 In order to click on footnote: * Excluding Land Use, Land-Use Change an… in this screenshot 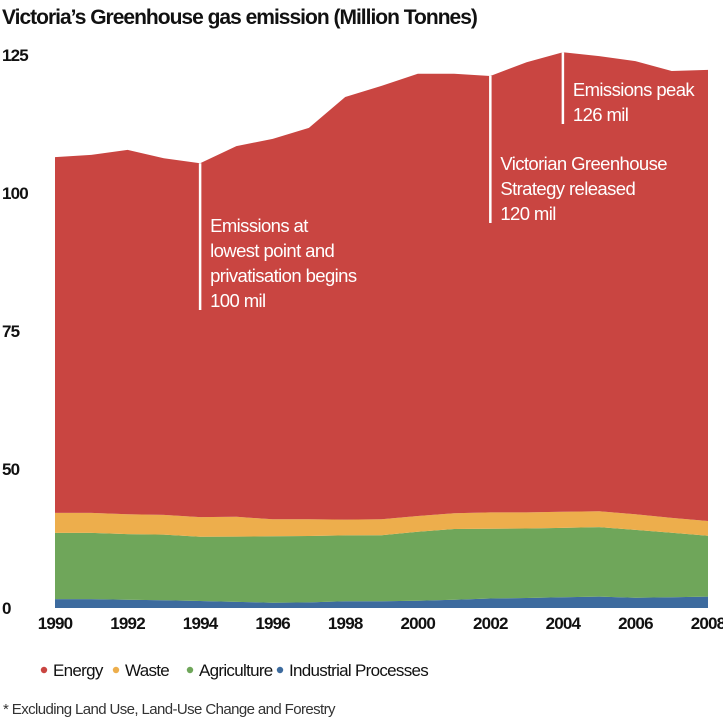, I will do `click(169, 709)`.